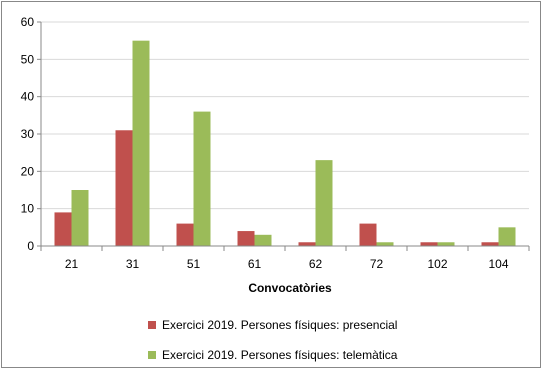  Describe the element at coordinates (290, 288) in the screenshot. I see `x-axis-title: Convocatòries` at that location.